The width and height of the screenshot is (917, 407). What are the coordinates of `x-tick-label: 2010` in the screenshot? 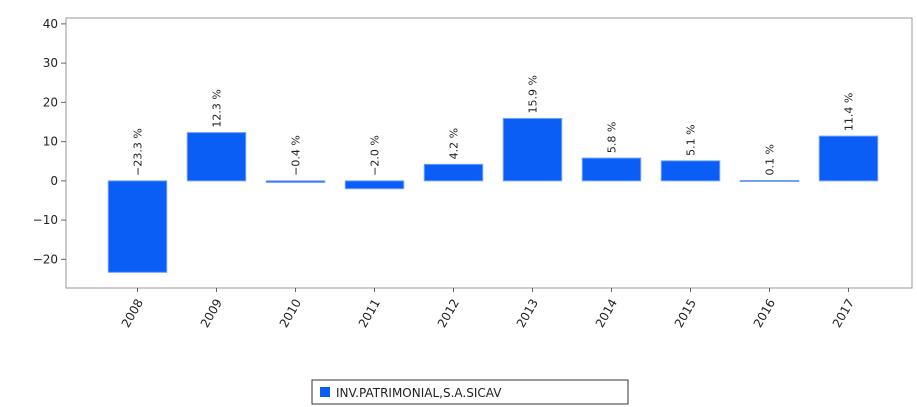 It's located at (290, 313).